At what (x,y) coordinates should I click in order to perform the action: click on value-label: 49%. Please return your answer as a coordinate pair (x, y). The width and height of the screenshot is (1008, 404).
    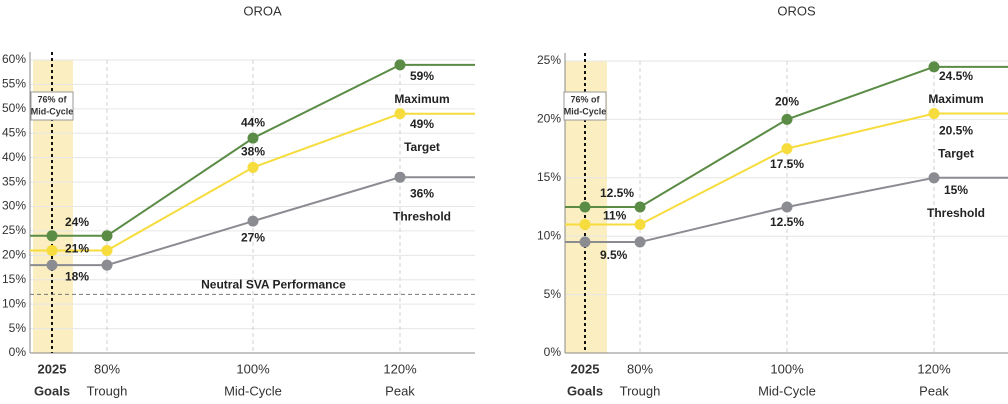
    Looking at the image, I should click on (422, 124).